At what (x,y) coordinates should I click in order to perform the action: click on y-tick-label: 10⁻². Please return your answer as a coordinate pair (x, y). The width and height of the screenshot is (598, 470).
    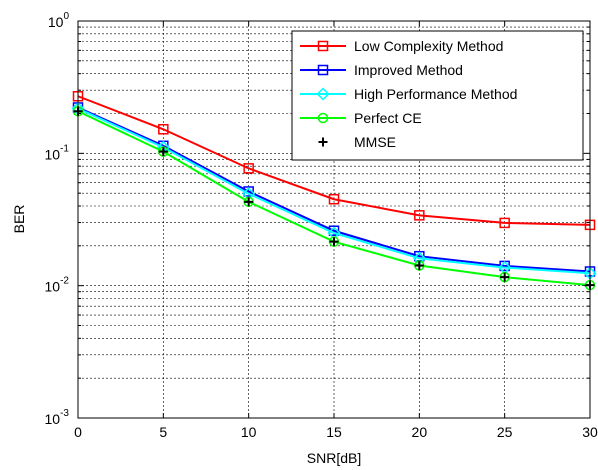
    Looking at the image, I should click on (57, 285).